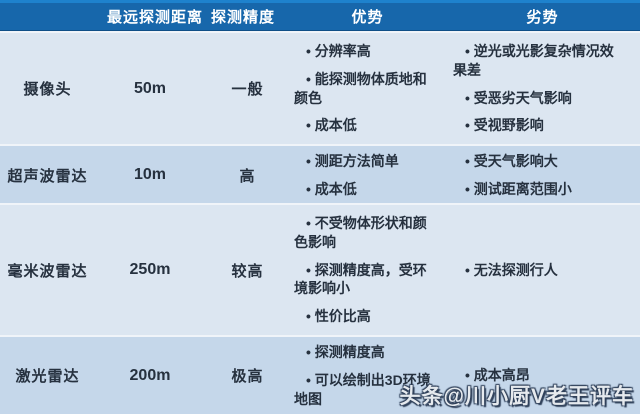  I want to click on accuracy-value: 较高, so click(247, 271).